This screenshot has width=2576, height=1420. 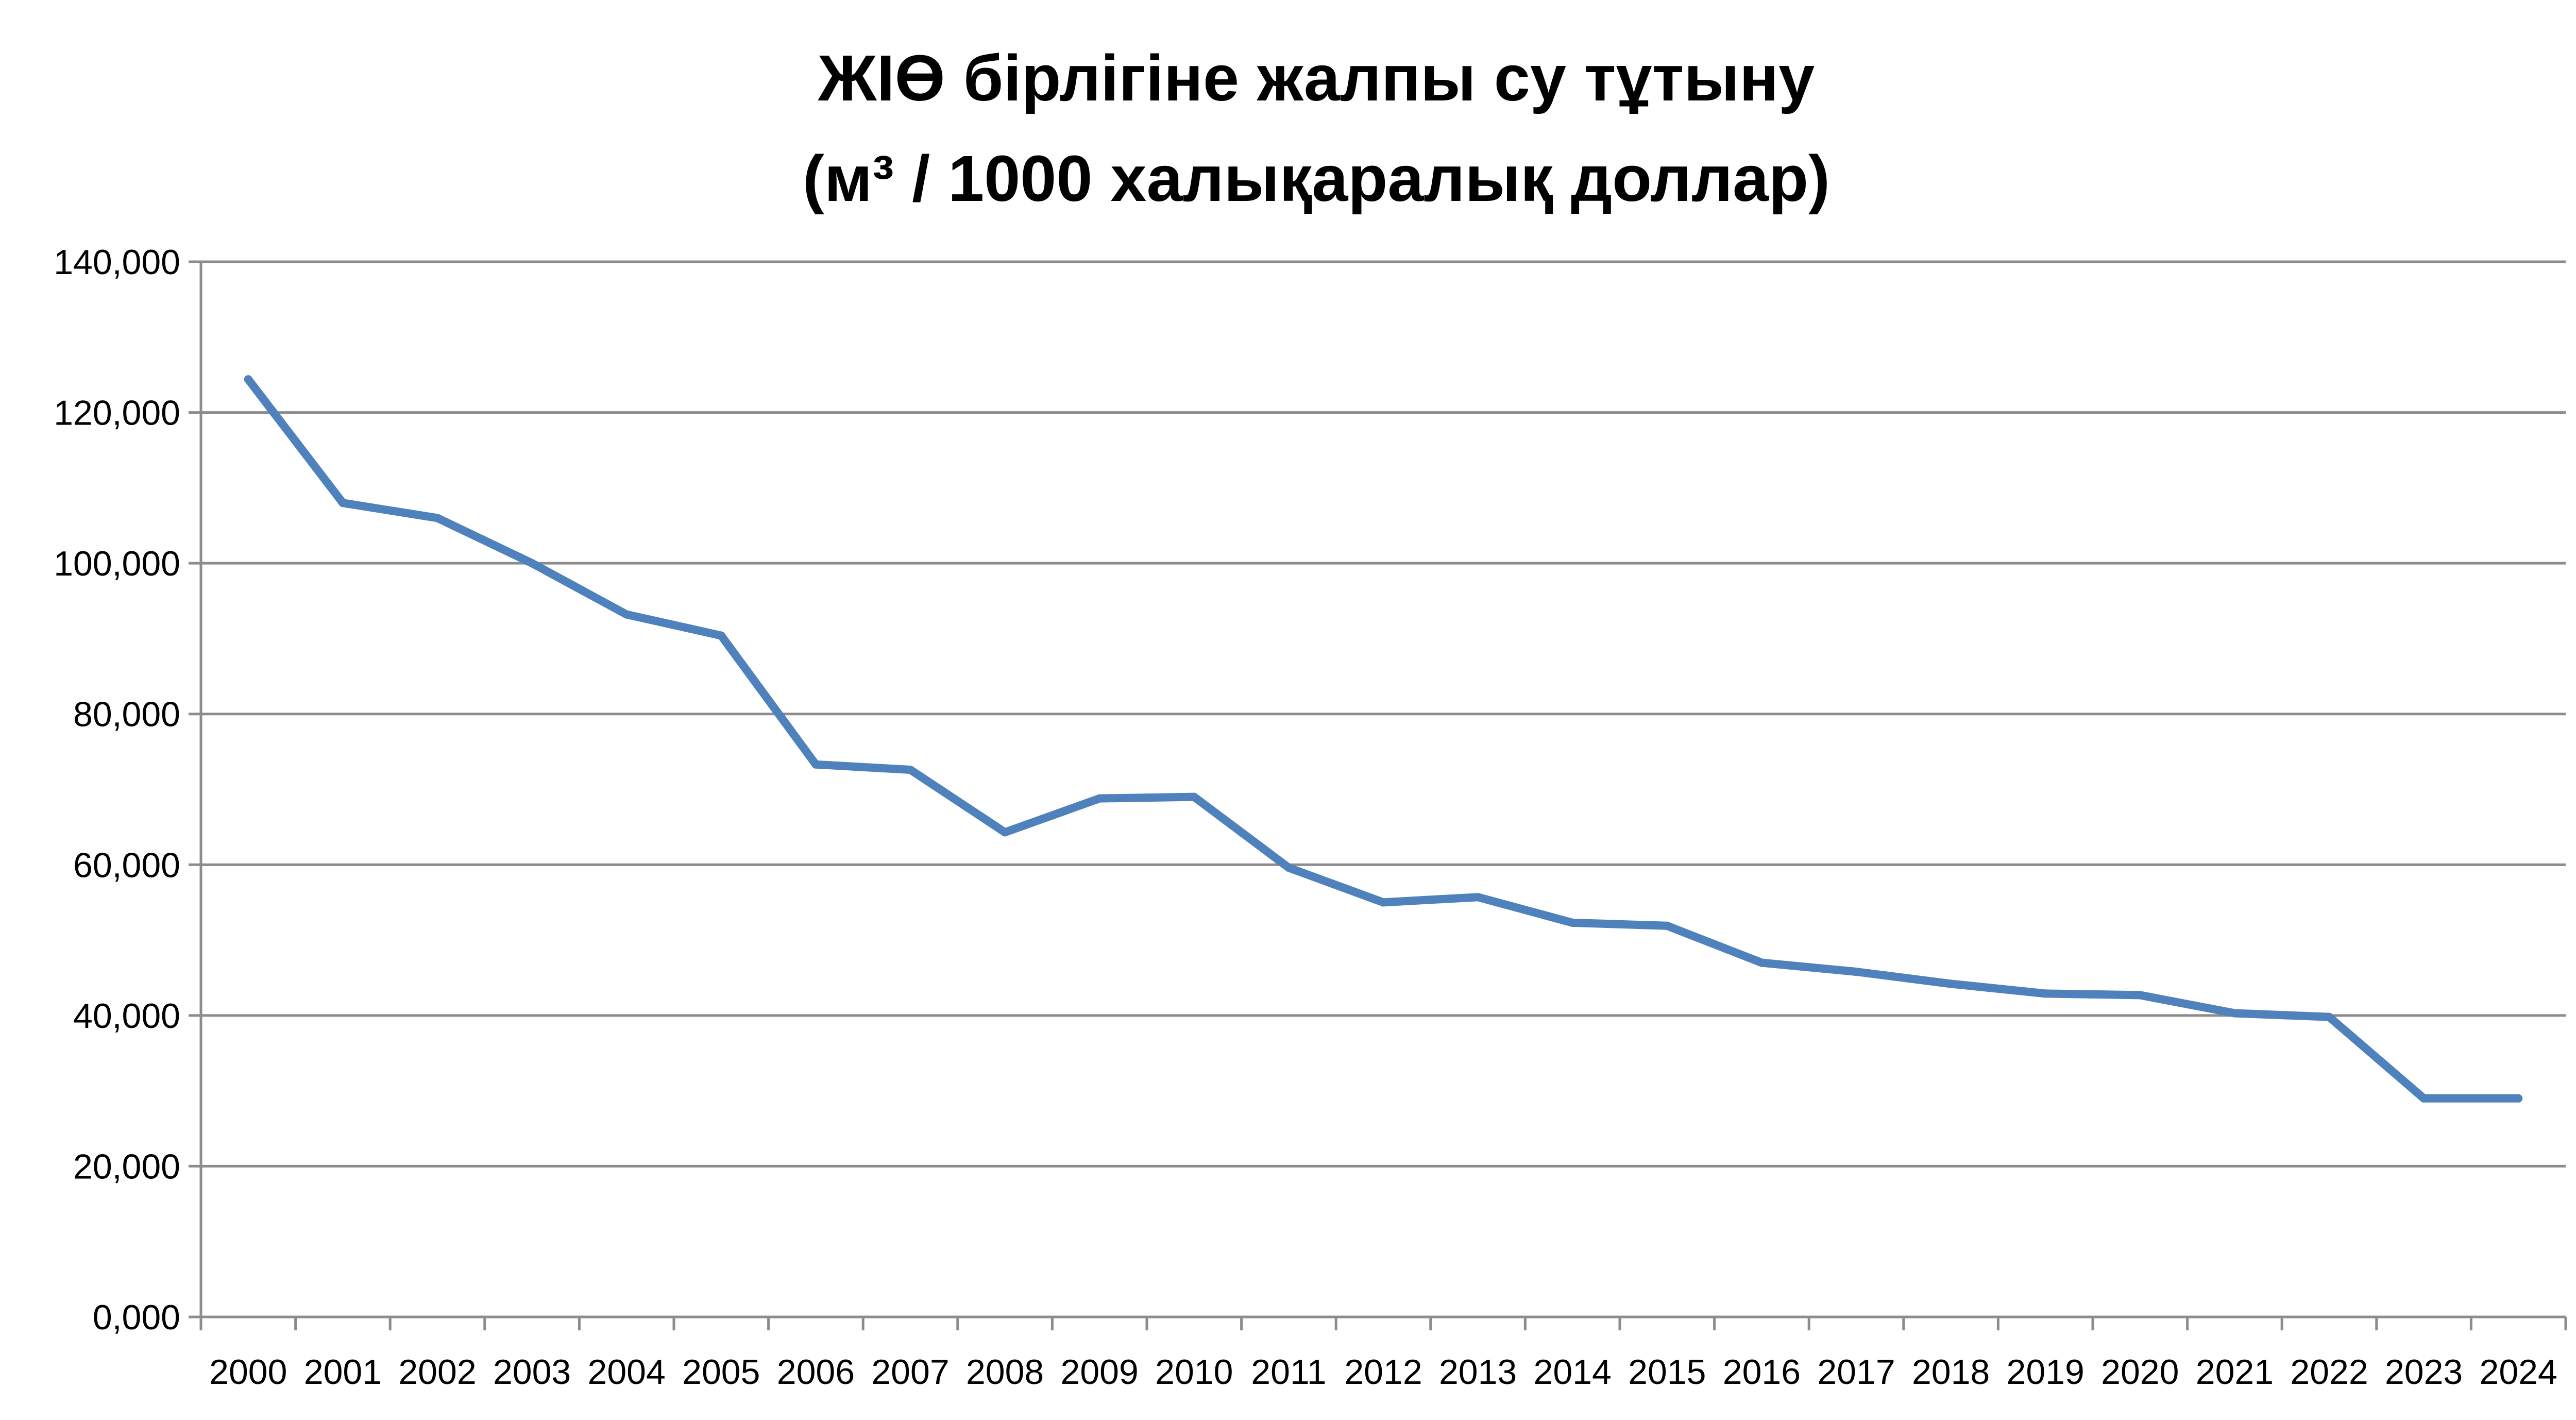 What do you see at coordinates (1005, 1372) in the screenshot?
I see `x-tick-label: 2008` at bounding box center [1005, 1372].